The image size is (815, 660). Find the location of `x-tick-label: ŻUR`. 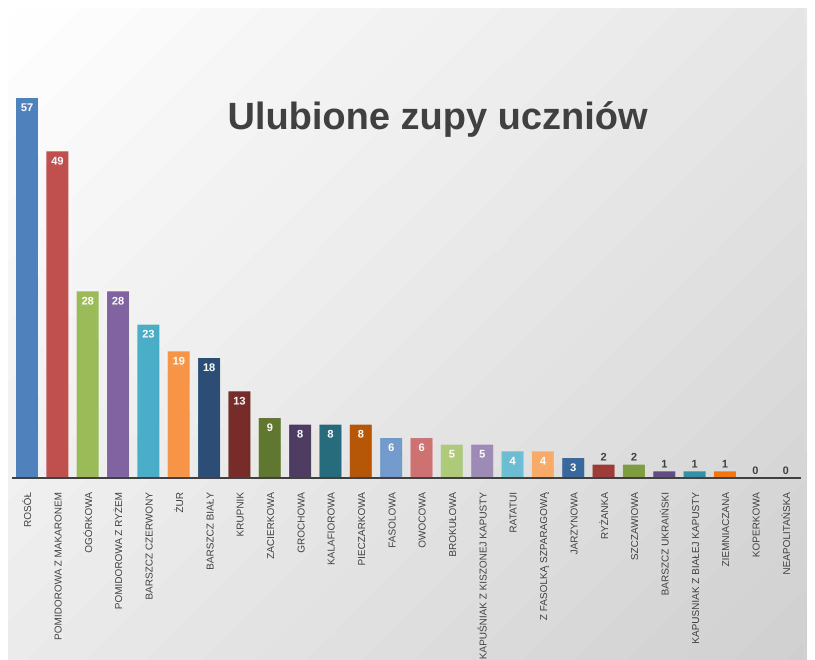

x-tick-label: ŻUR is located at coordinates (180, 502).